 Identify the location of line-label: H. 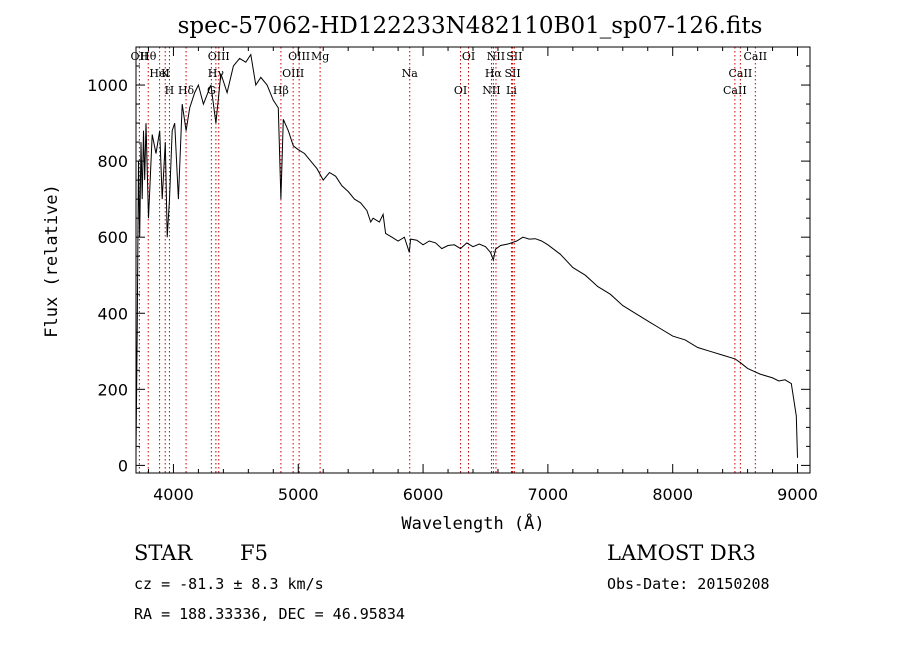
(170, 90).